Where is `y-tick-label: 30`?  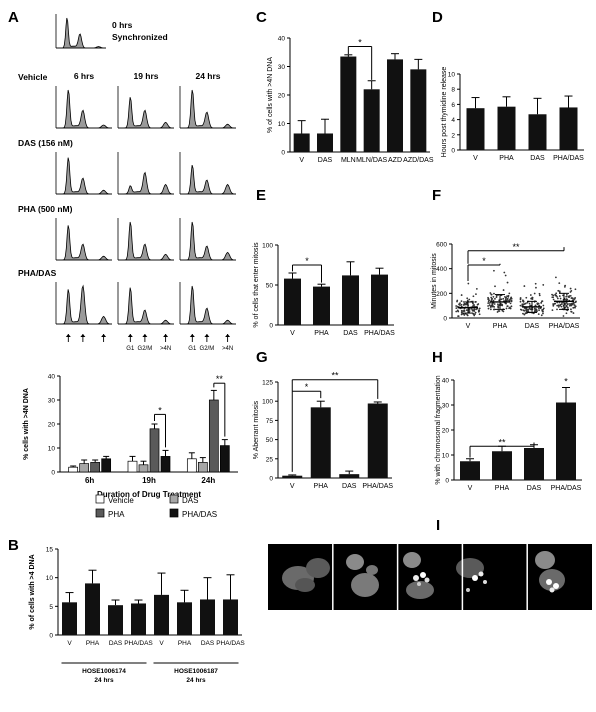 y-tick-label: 30 is located at coordinates (52, 401).